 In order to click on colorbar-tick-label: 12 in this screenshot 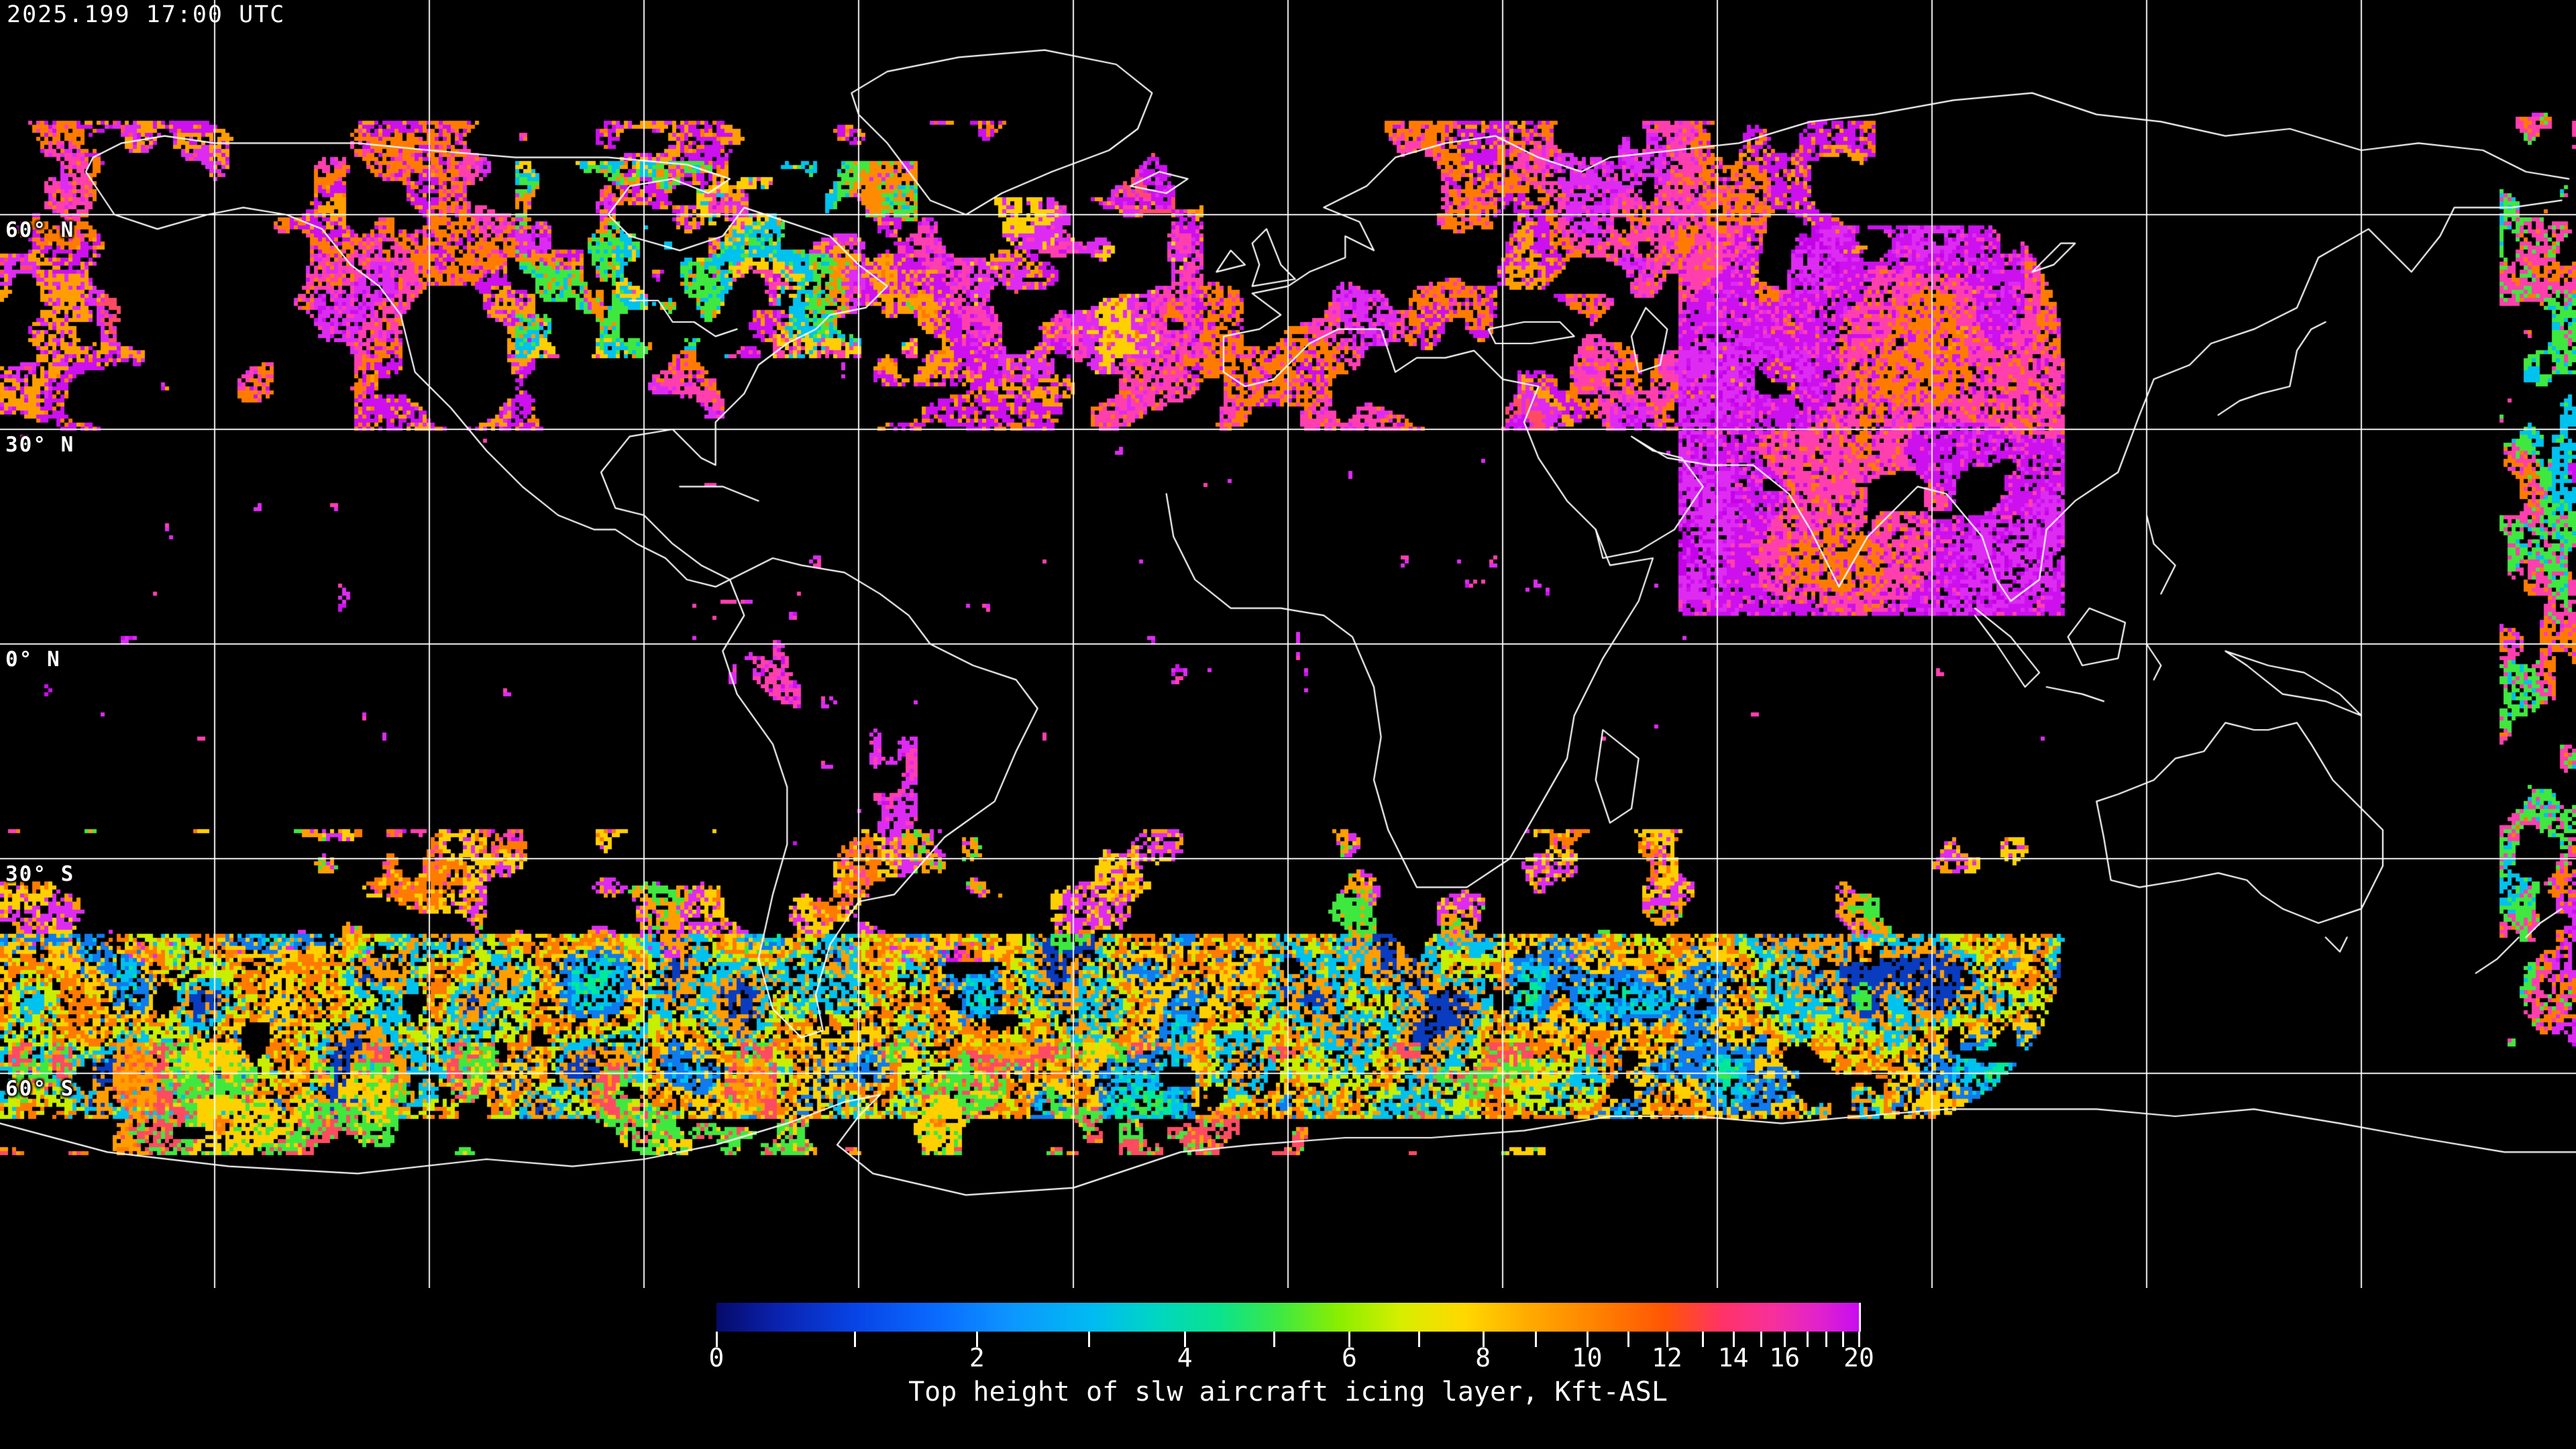, I will do `click(1667, 1358)`.